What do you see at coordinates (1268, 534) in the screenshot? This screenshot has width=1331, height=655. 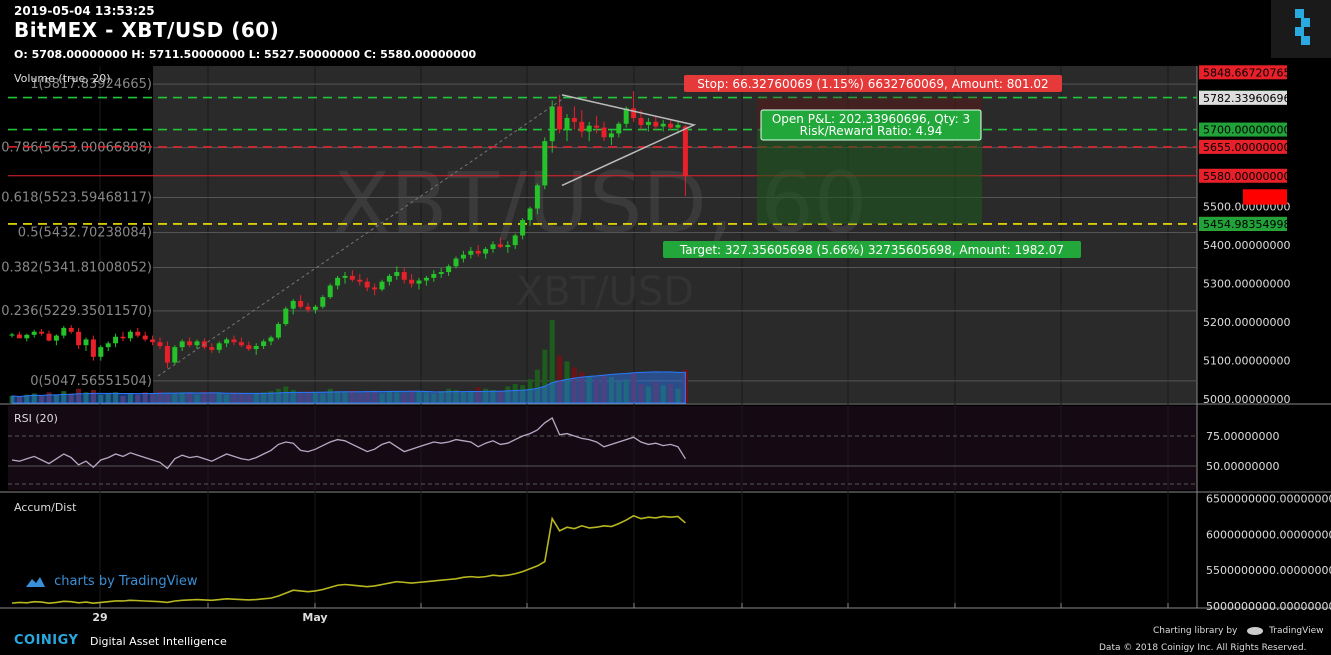 I see `ad-axis-tick: 6000000000.00000000` at bounding box center [1268, 534].